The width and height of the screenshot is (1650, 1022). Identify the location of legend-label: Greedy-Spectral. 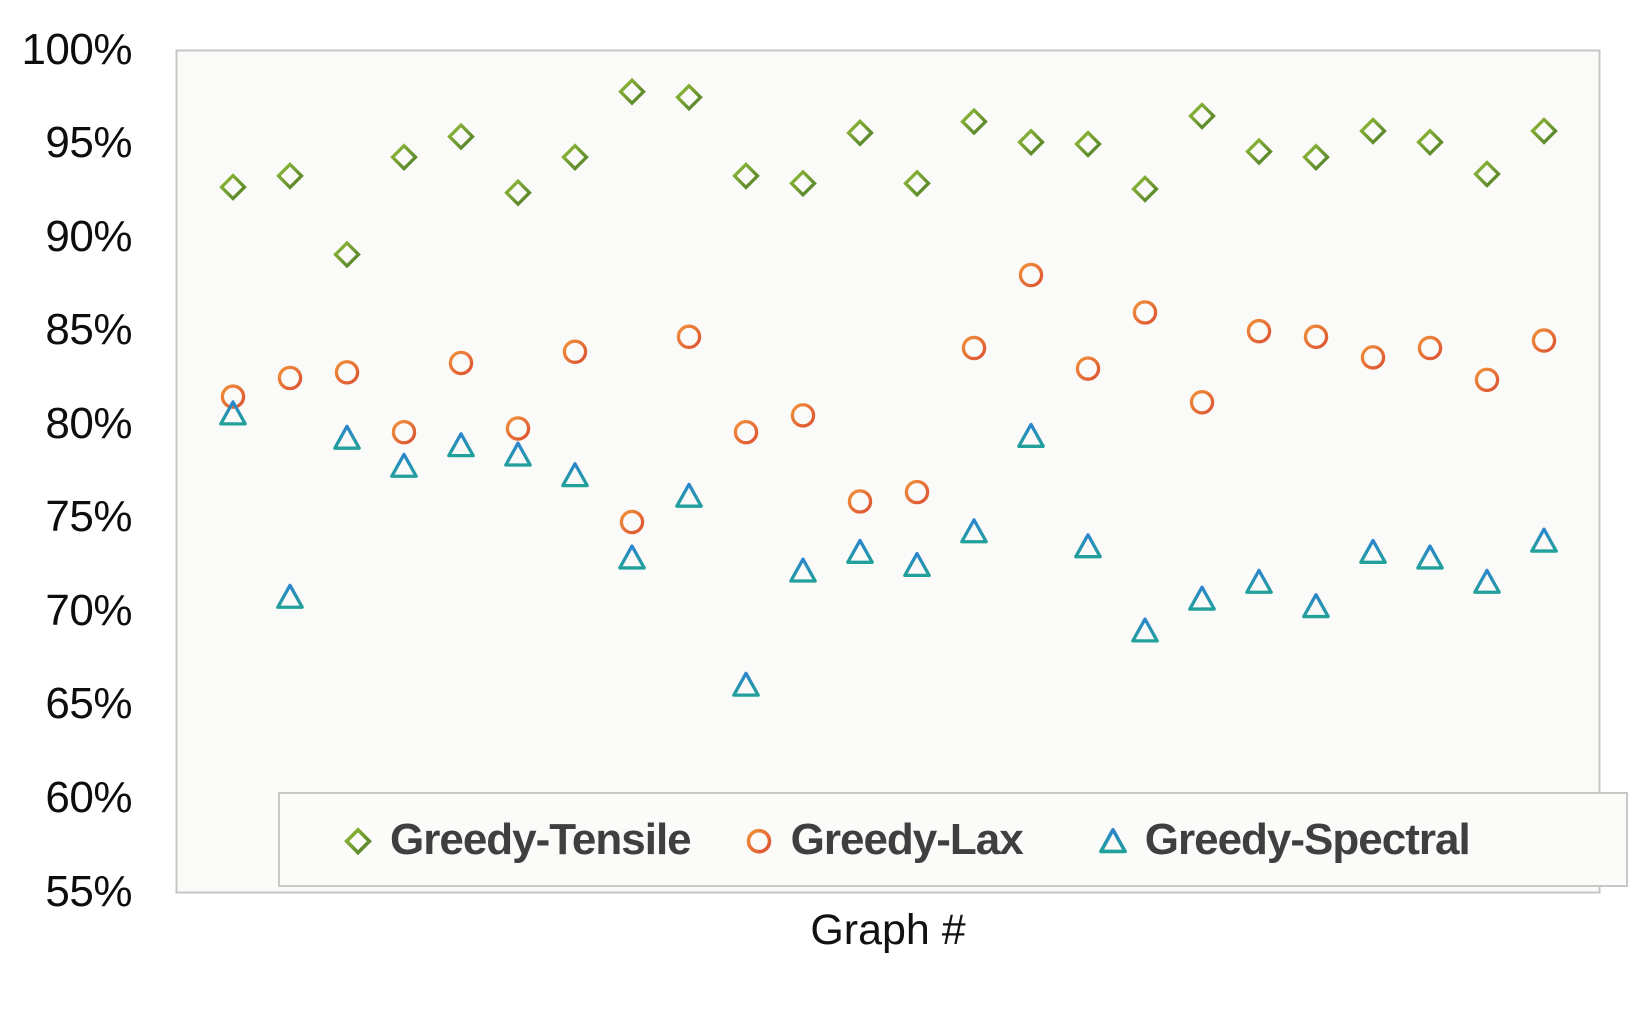
(1307, 839).